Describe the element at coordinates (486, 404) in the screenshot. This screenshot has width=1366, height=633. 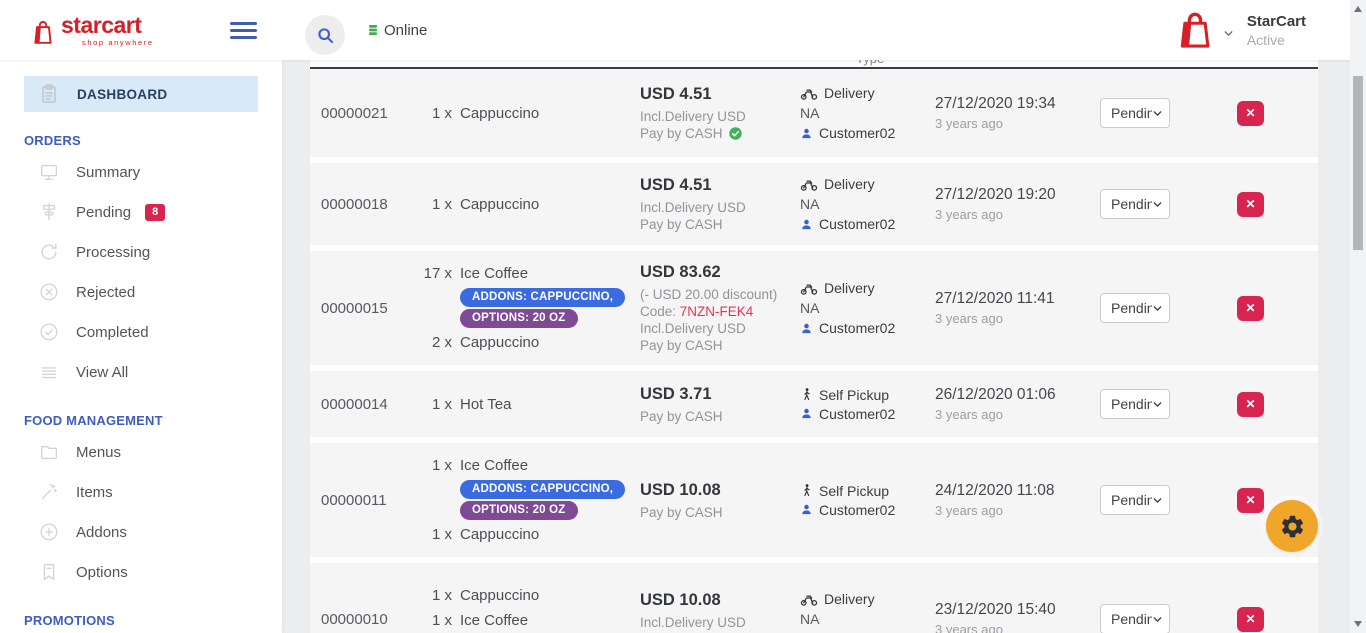
I see `item-name: Hot Tea` at that location.